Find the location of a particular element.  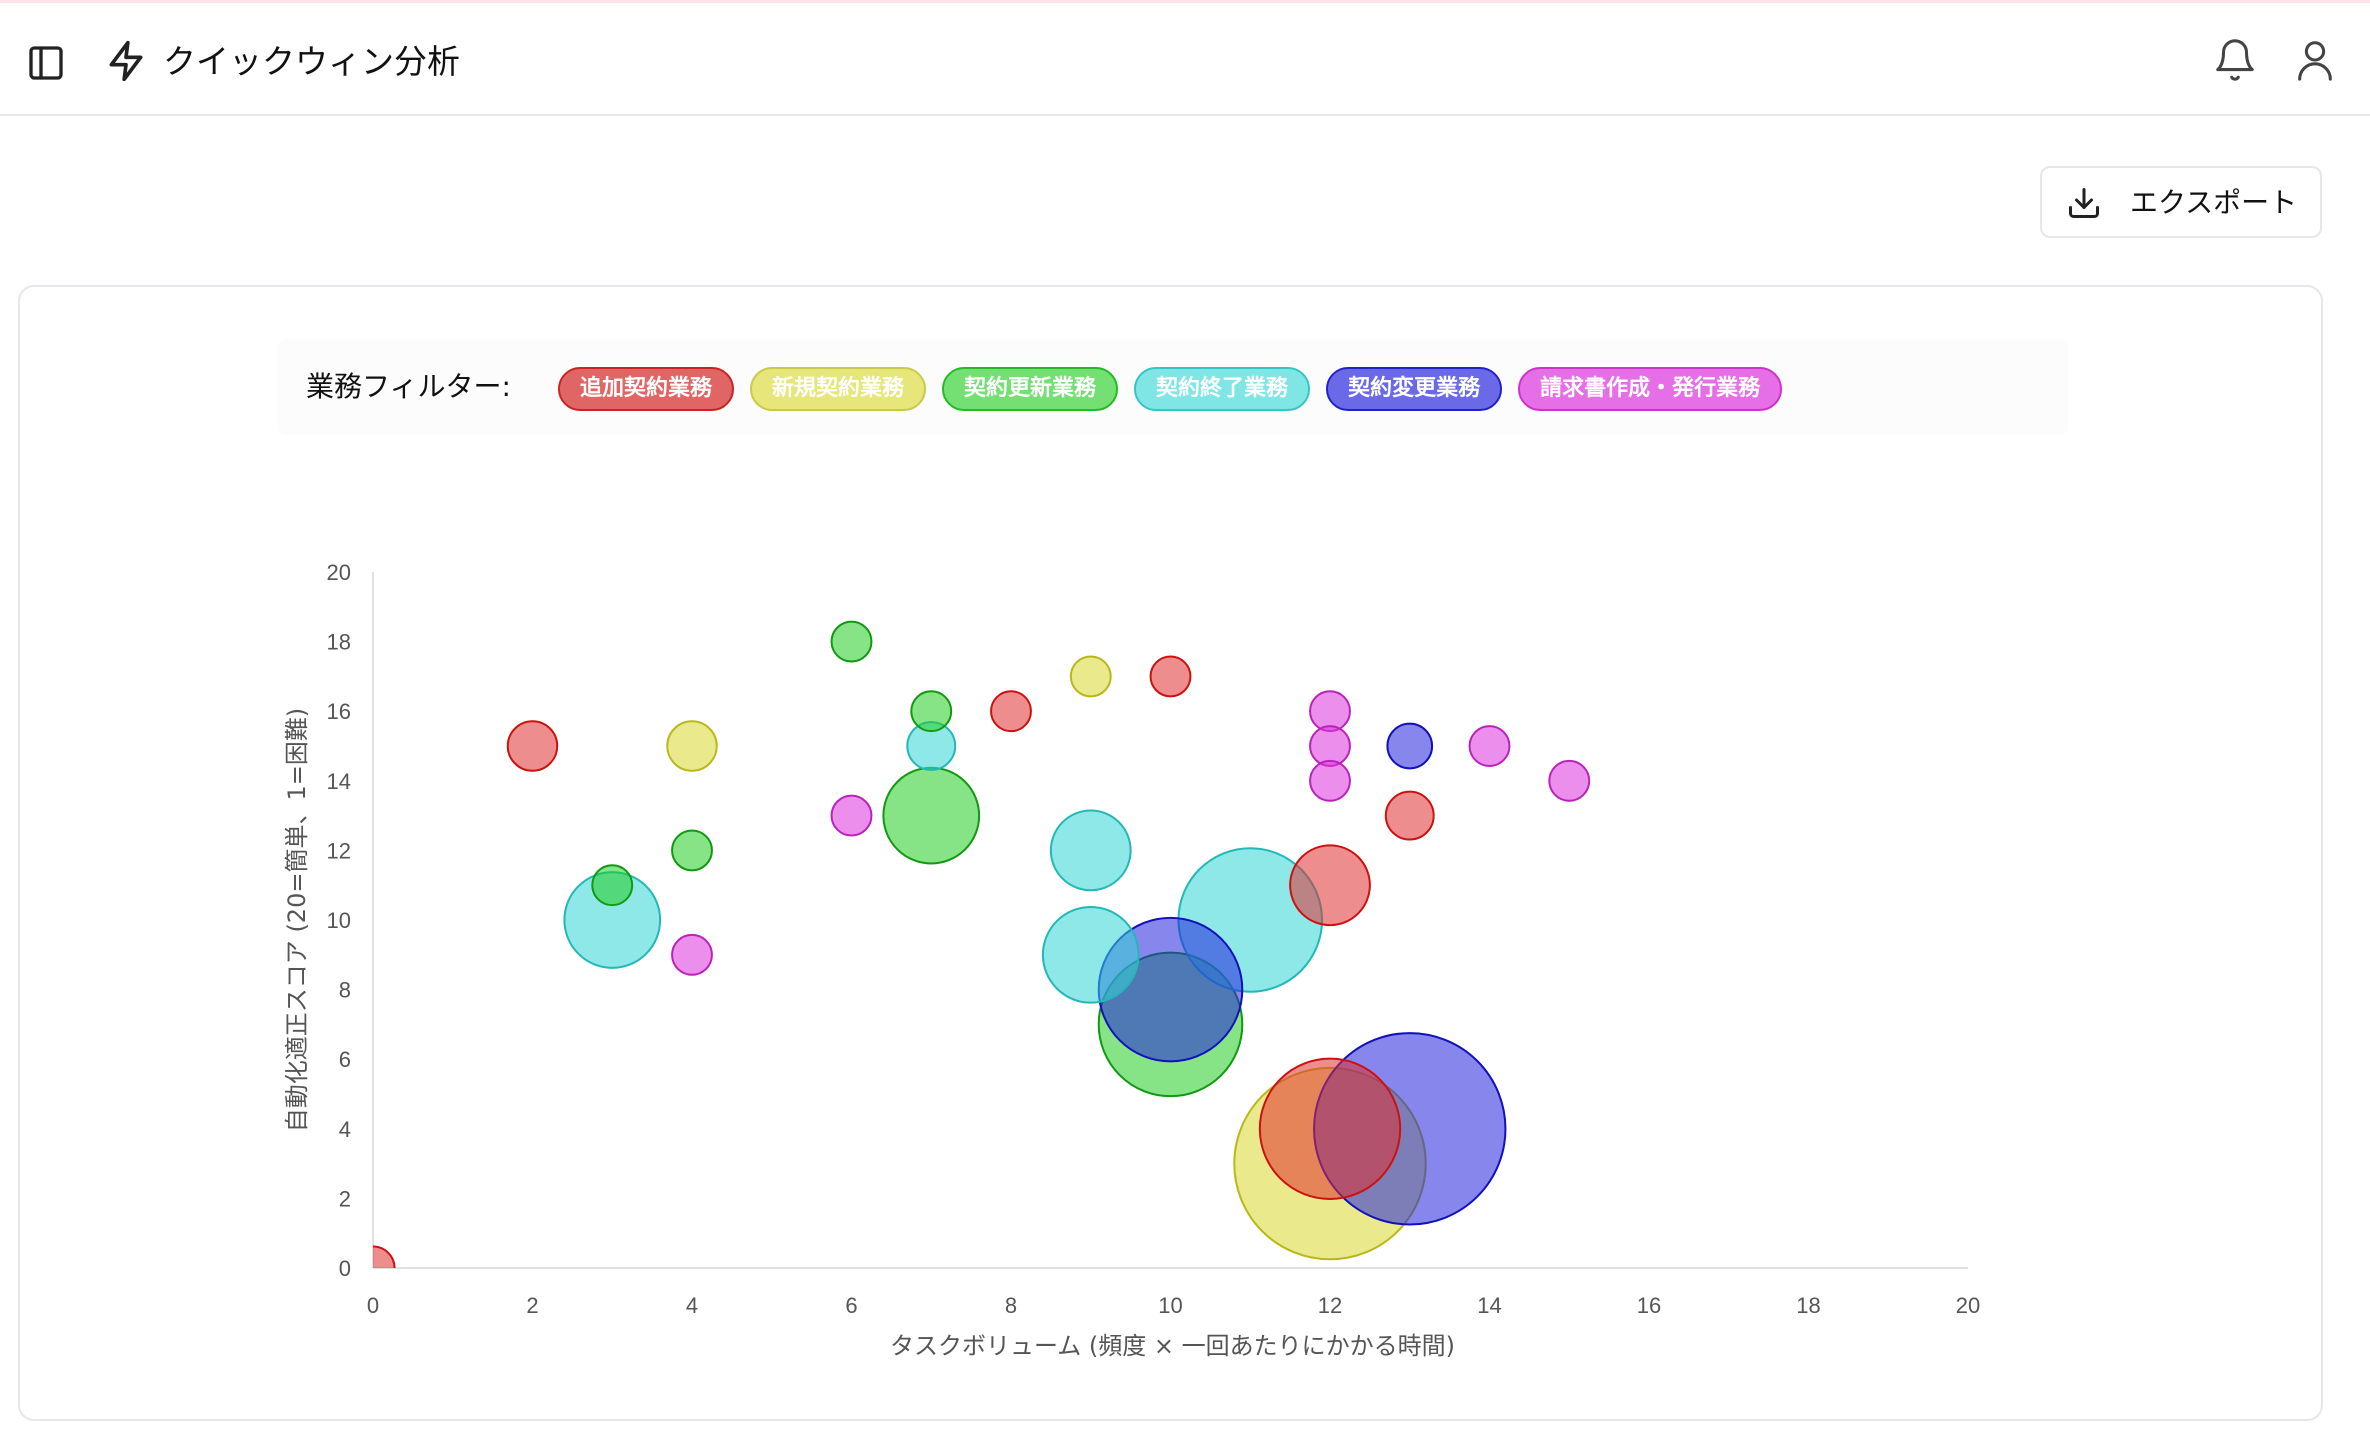

filter-chip-group: 追加契約業務 新規契約業務 契約更新業務 契約終了業務 契約変更業務 請求書作成・発行業務 is located at coordinates (1170, 389).